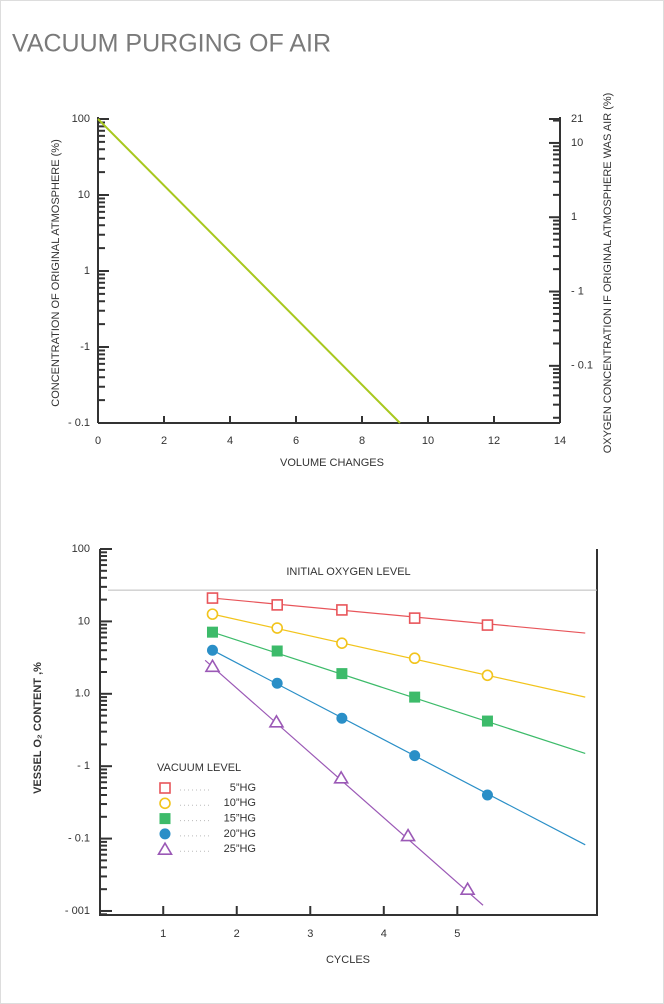 This screenshot has width=664, height=1004. I want to click on x-tick-label: 10, so click(428, 441).